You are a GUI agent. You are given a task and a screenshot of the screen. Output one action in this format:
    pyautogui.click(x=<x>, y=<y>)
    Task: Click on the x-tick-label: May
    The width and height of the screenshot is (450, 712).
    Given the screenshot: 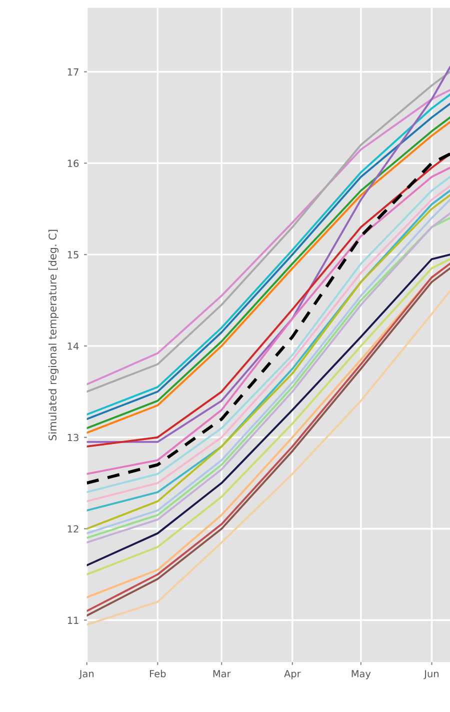 What is the action you would take?
    pyautogui.click(x=361, y=675)
    